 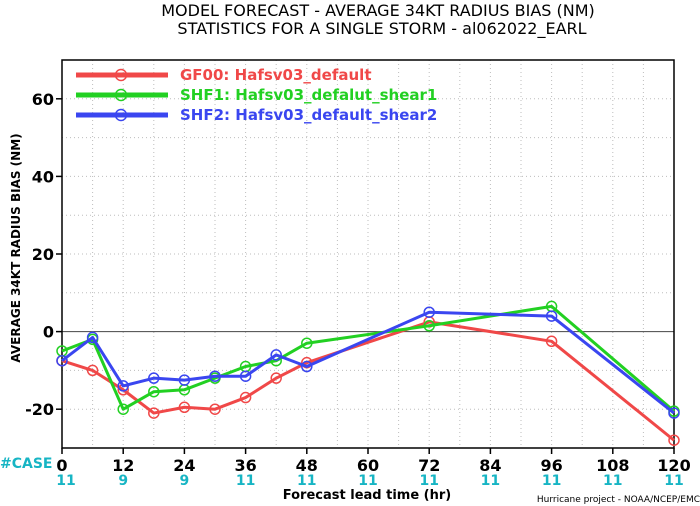 I want to click on legend-entry: GF00: Hafsv03_default, so click(x=223, y=75).